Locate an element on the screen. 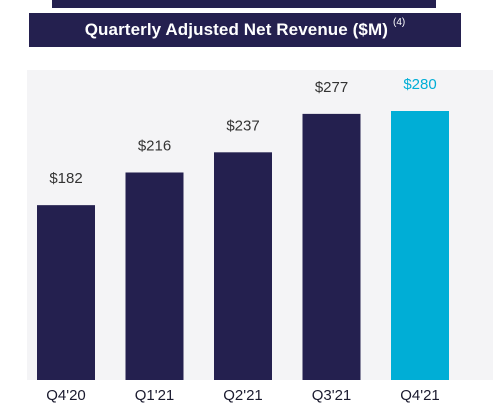 The height and width of the screenshot is (413, 493). x-tick-label: Q1'21 is located at coordinates (155, 395).